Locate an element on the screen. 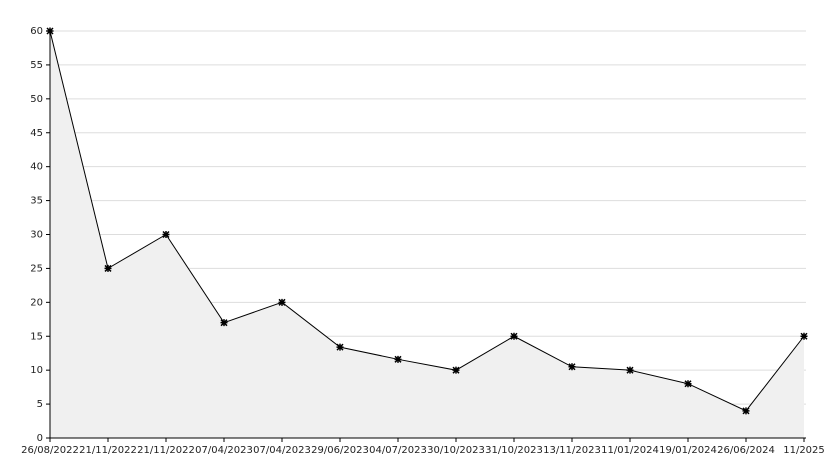  x-tick-label: 13/11/2023 is located at coordinates (572, 450).